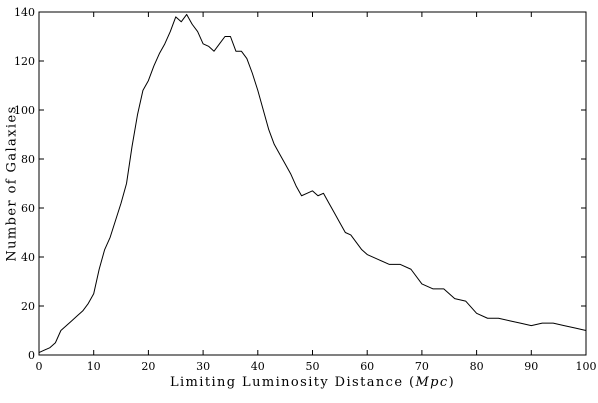  I want to click on x-tick-label: 70, so click(422, 366).